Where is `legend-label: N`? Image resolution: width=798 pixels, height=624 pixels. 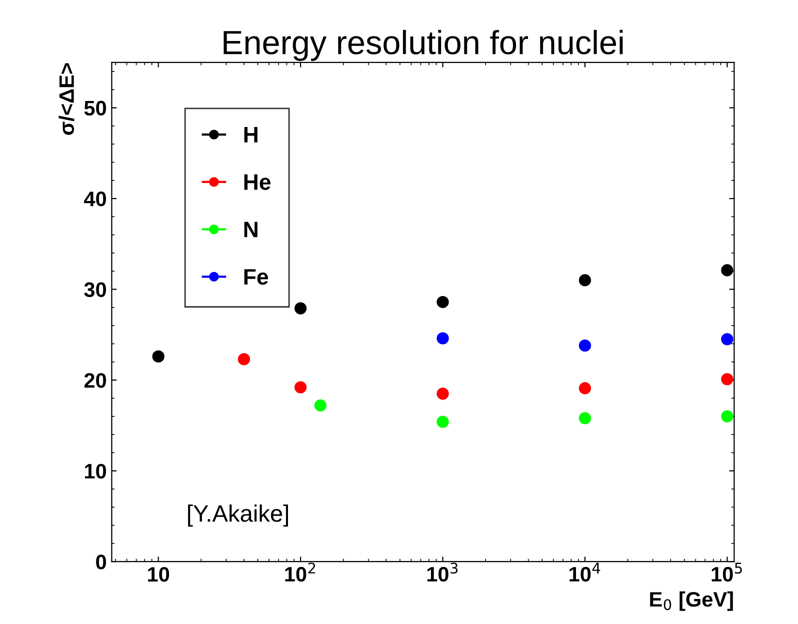 legend-label: N is located at coordinates (251, 230).